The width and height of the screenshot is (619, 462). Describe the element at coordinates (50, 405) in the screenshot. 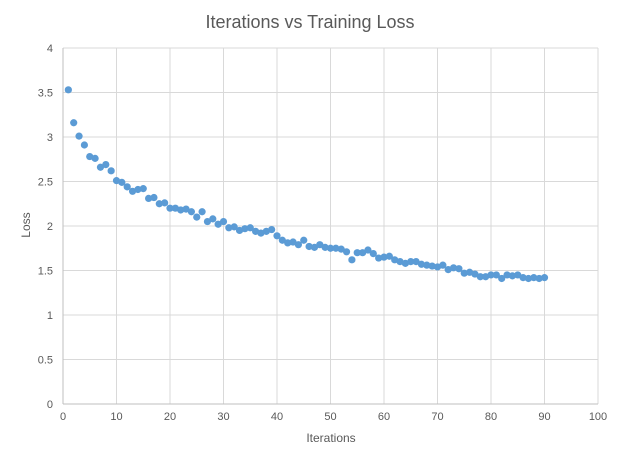

I see `y-tick-label: 0` at that location.